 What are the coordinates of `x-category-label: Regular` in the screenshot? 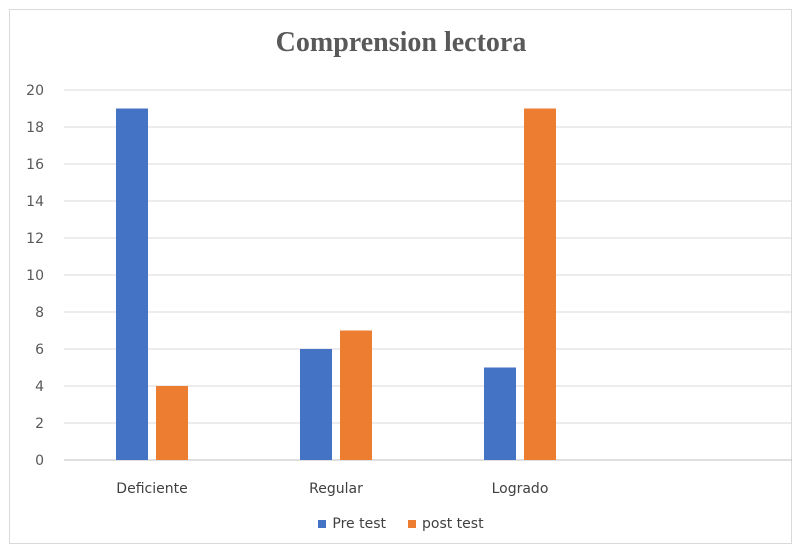 It's located at (336, 489).